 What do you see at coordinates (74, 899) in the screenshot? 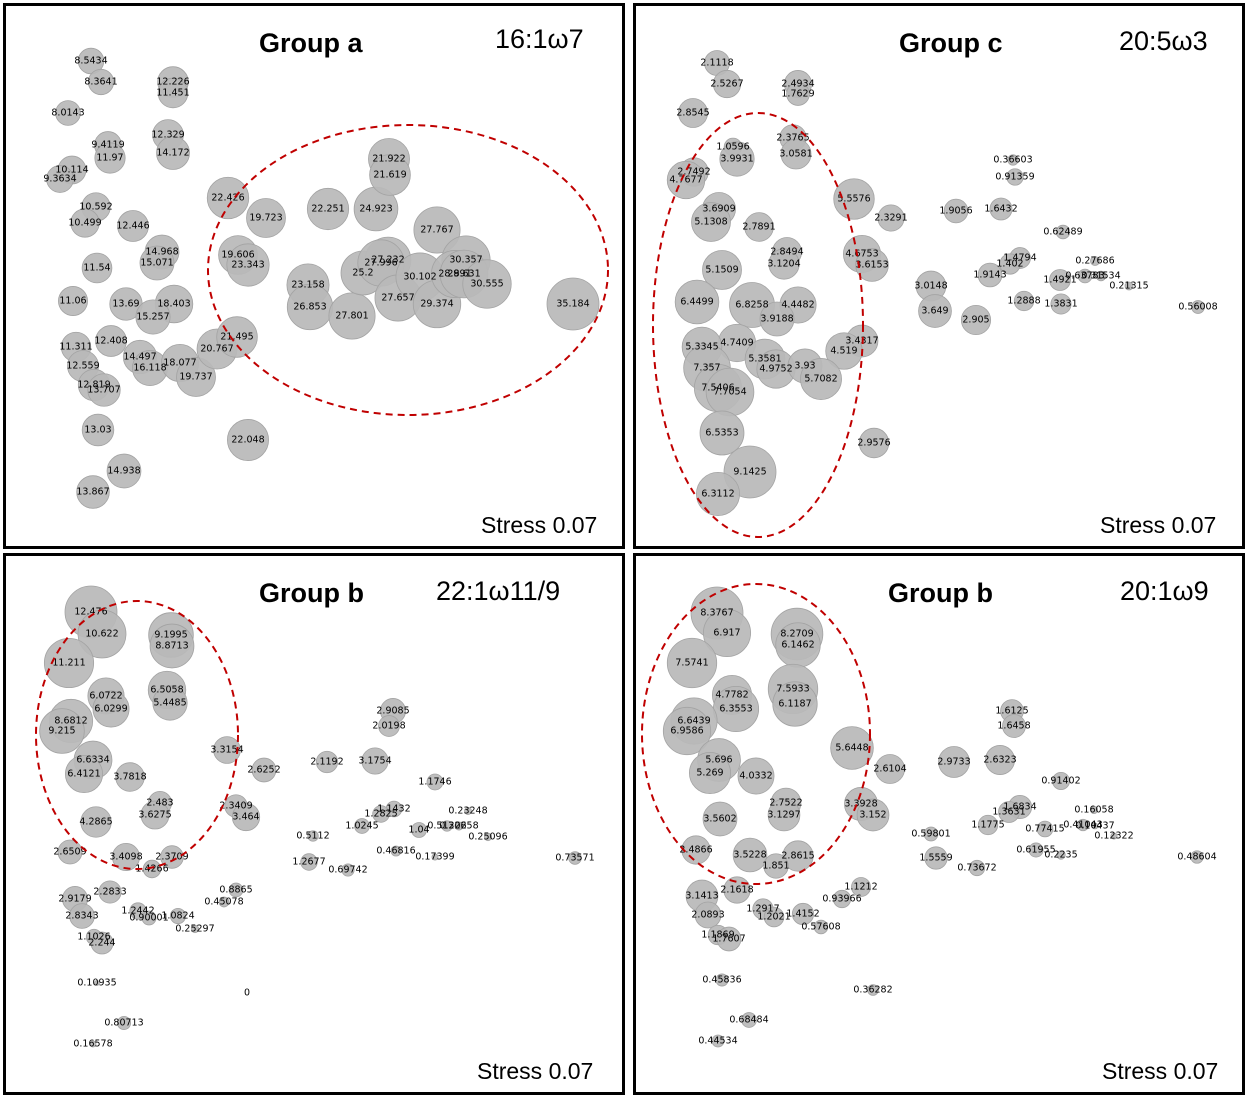
I see `bubble-value-label: 2.9179` at bounding box center [74, 899].